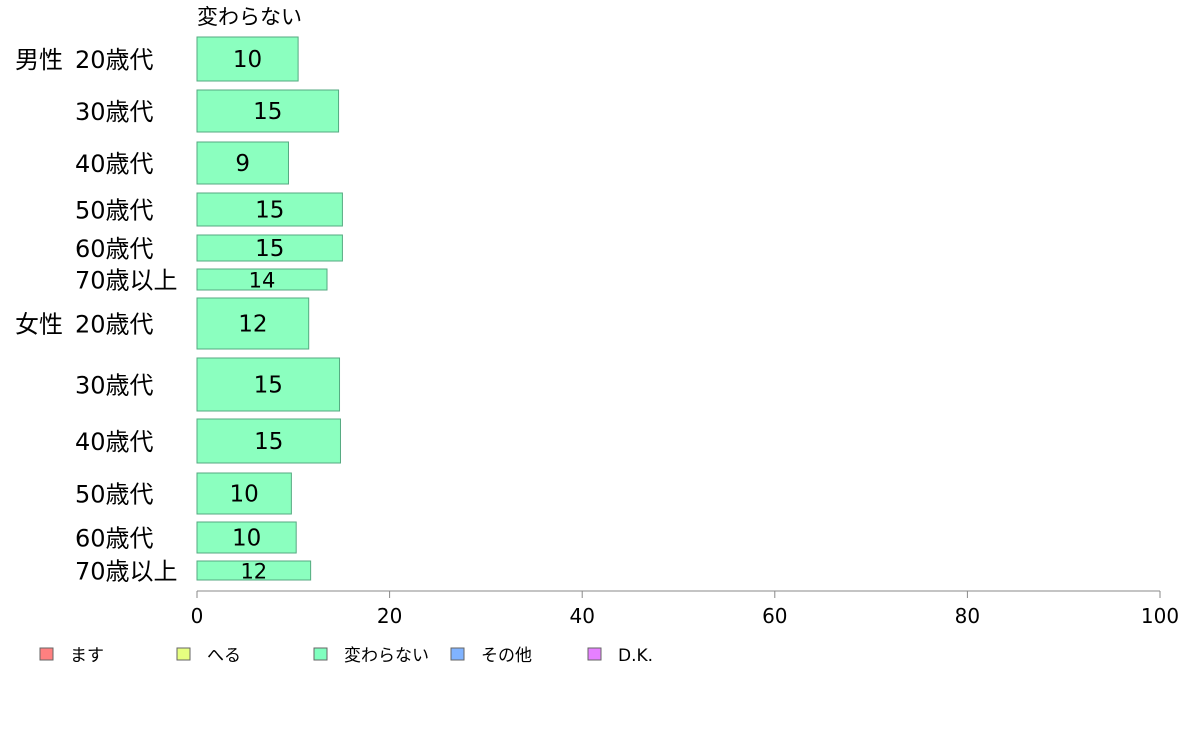 The image size is (1188, 736). I want to click on tick-label: 60, so click(774, 616).